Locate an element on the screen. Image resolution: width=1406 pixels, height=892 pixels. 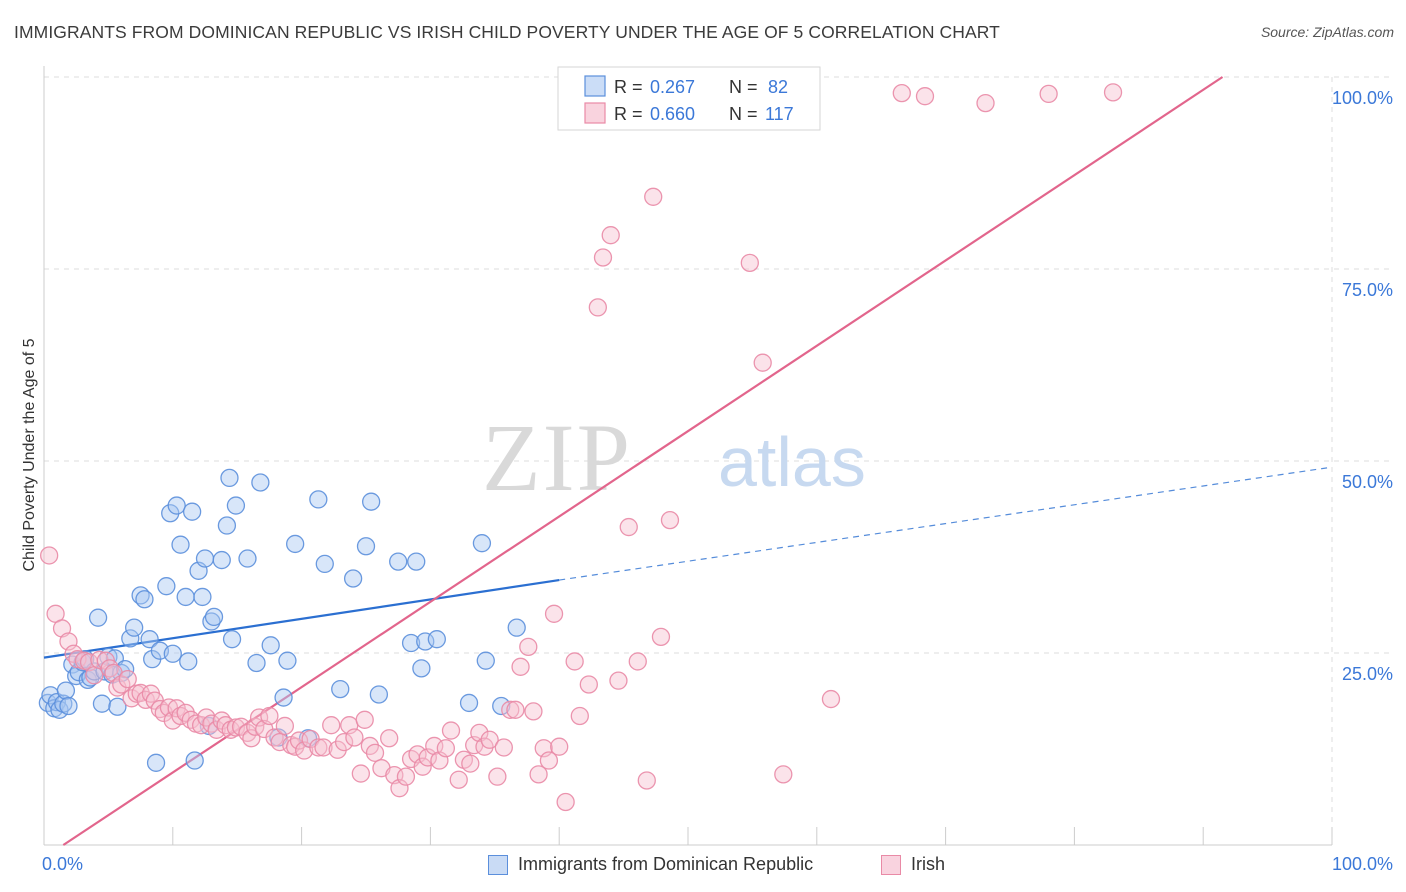
legend-n-value-2: 117 is located at coordinates (779, 114).